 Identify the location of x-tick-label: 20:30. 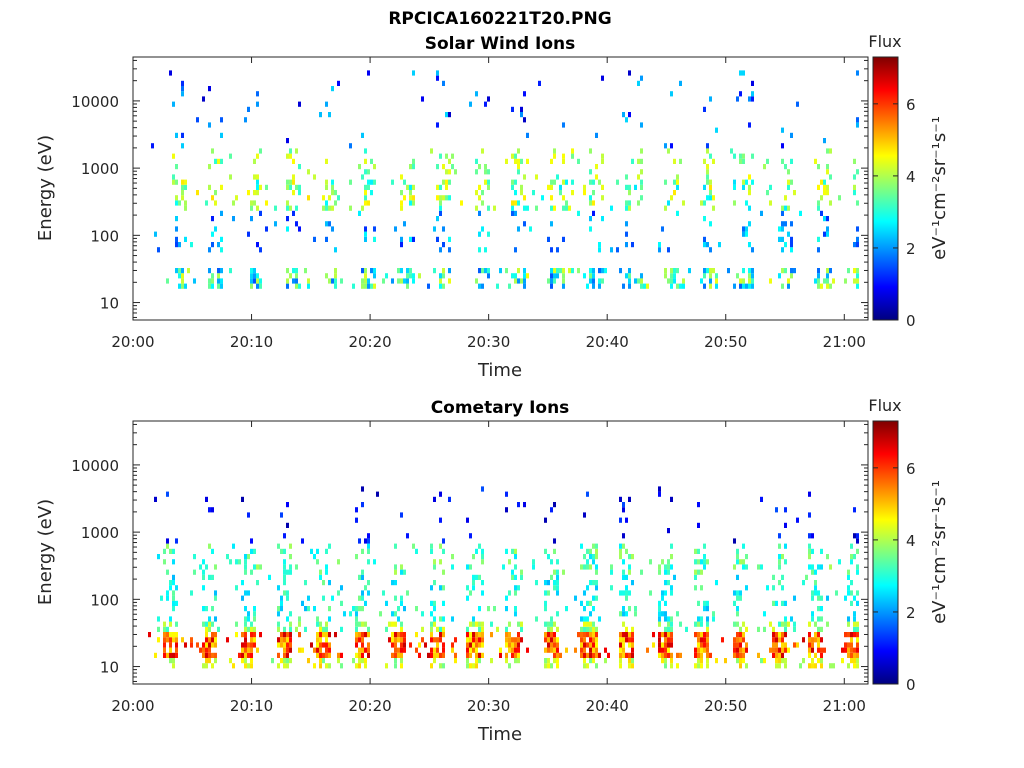
(488, 706).